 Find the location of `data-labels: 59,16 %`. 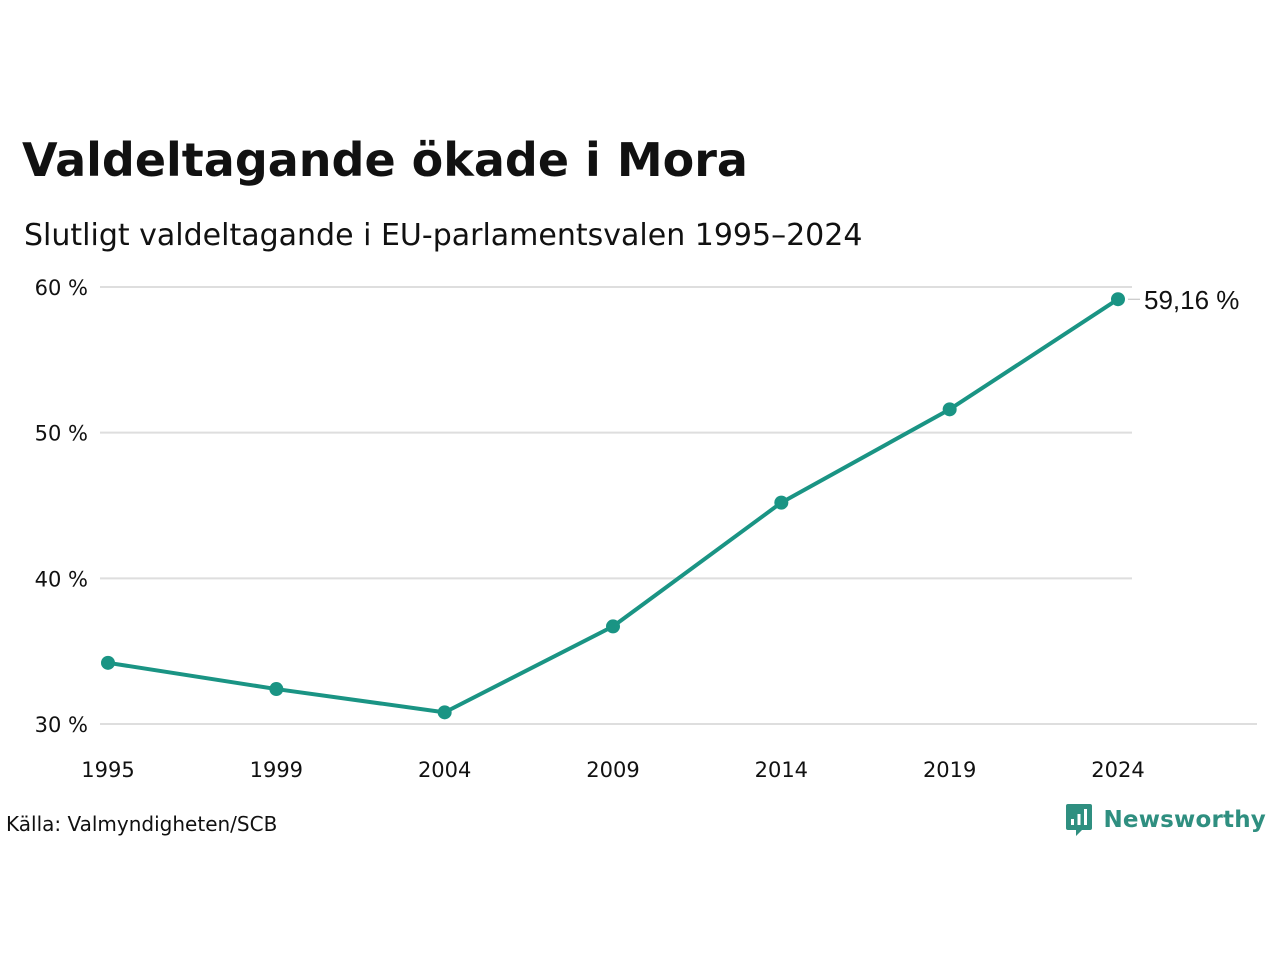

data-labels: 59,16 % is located at coordinates (1183, 300).